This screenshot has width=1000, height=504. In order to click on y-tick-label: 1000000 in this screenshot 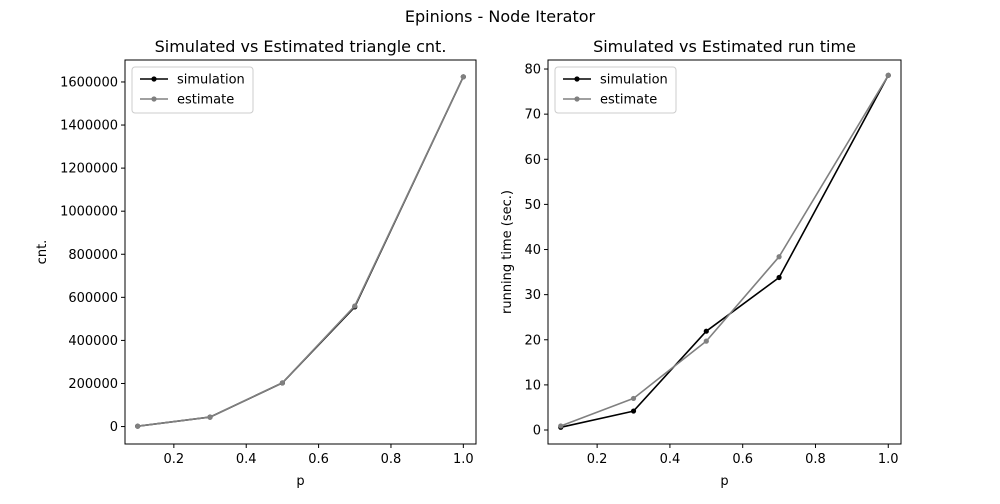, I will do `click(89, 212)`.